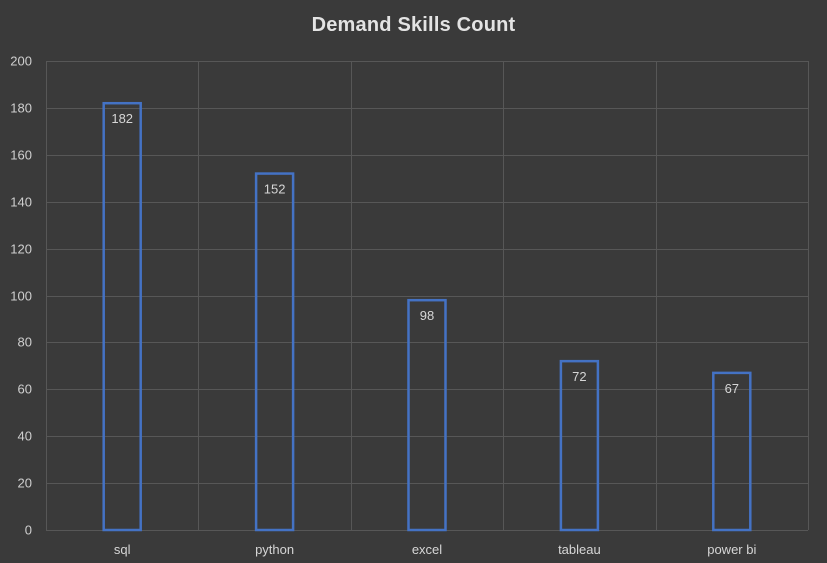 This screenshot has height=563, width=827. What do you see at coordinates (21, 108) in the screenshot?
I see `y-tick-label: 180` at bounding box center [21, 108].